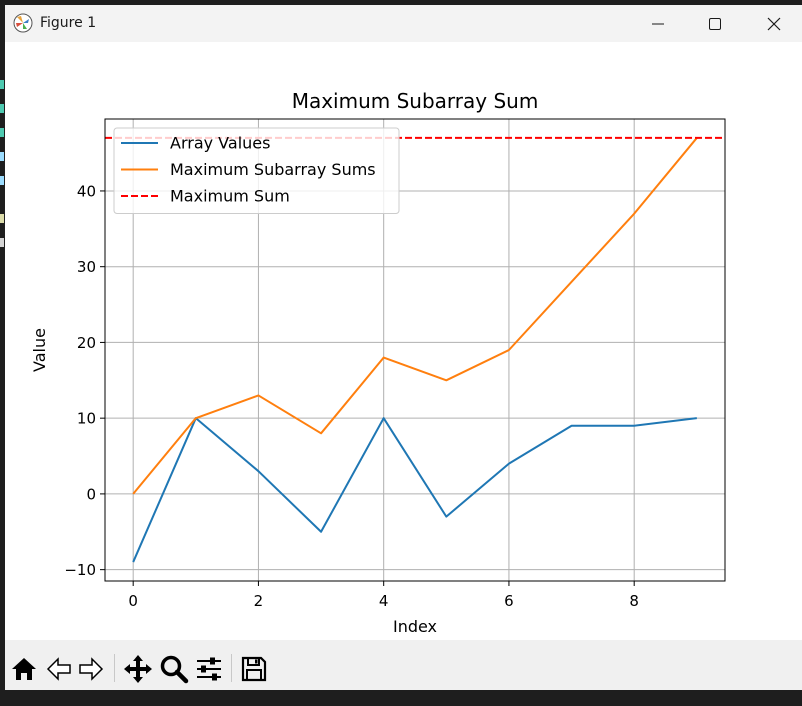  I want to click on legend-box, so click(256, 170).